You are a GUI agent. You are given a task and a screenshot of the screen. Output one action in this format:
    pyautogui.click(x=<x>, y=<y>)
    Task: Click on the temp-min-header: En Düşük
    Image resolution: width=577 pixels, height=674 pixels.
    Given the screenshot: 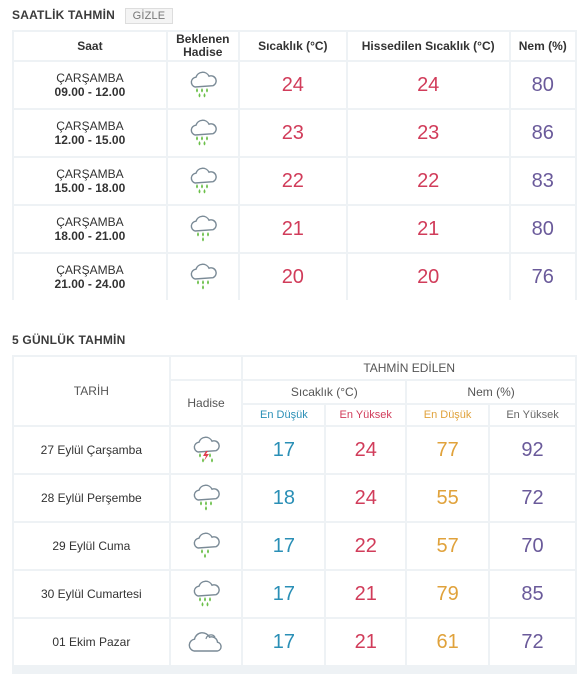 What is the action you would take?
    pyautogui.click(x=284, y=415)
    